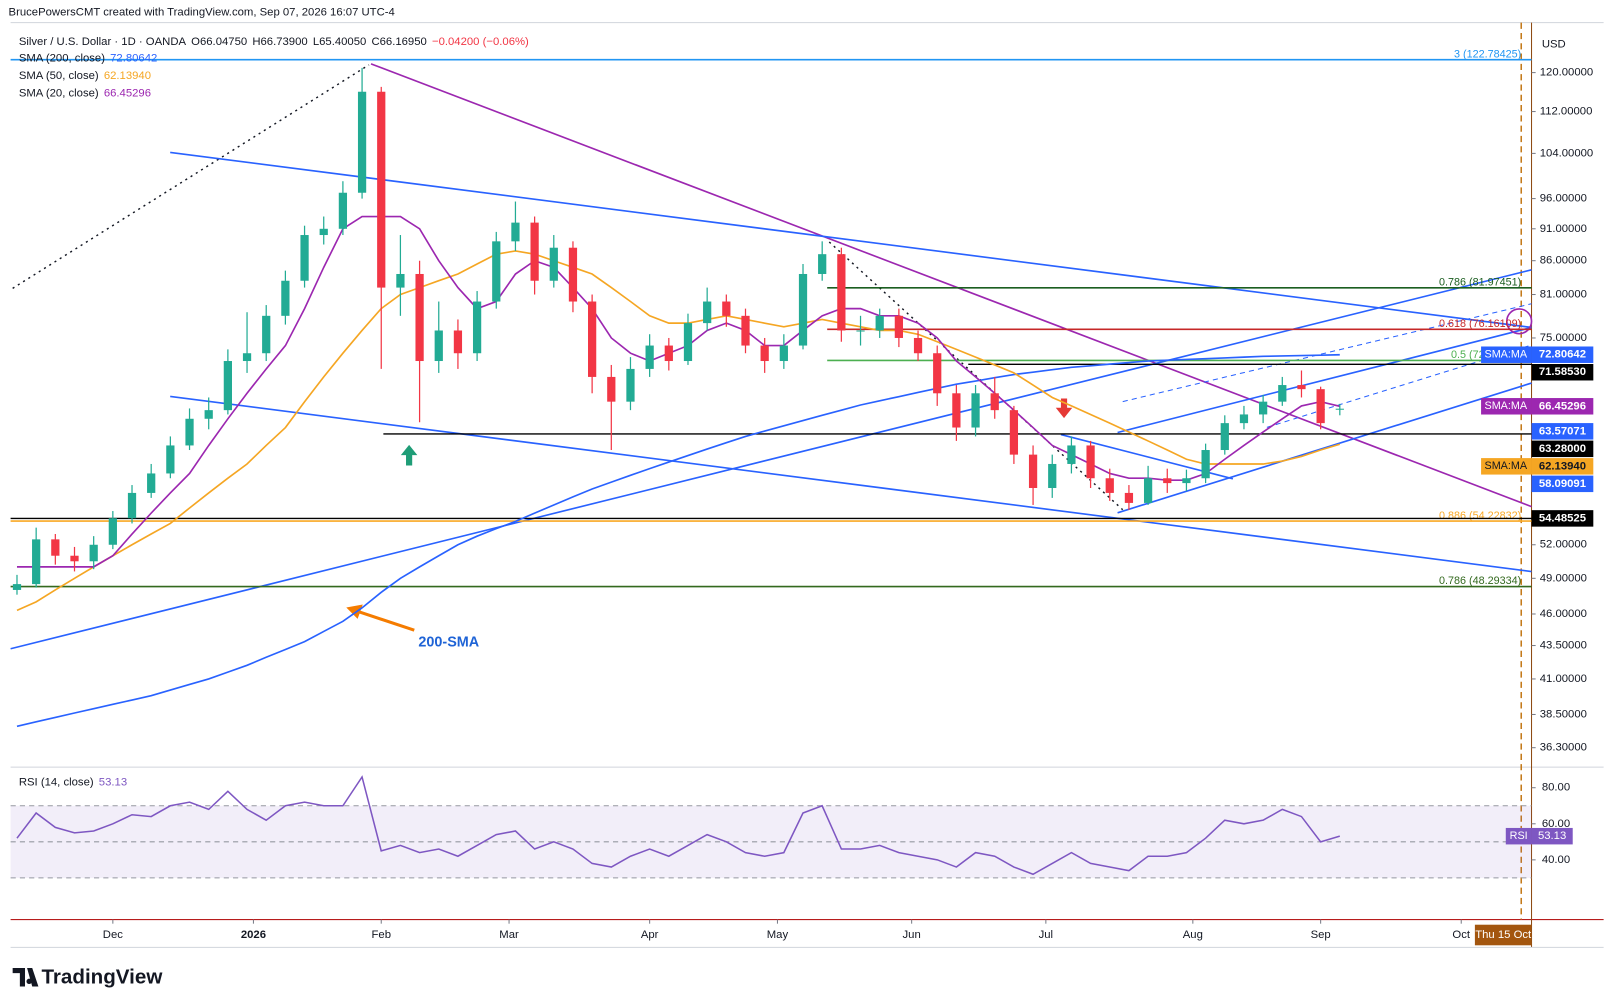  Describe the element at coordinates (59, 94) in the screenshot. I see `legend-name: SMA (20, close)` at that location.